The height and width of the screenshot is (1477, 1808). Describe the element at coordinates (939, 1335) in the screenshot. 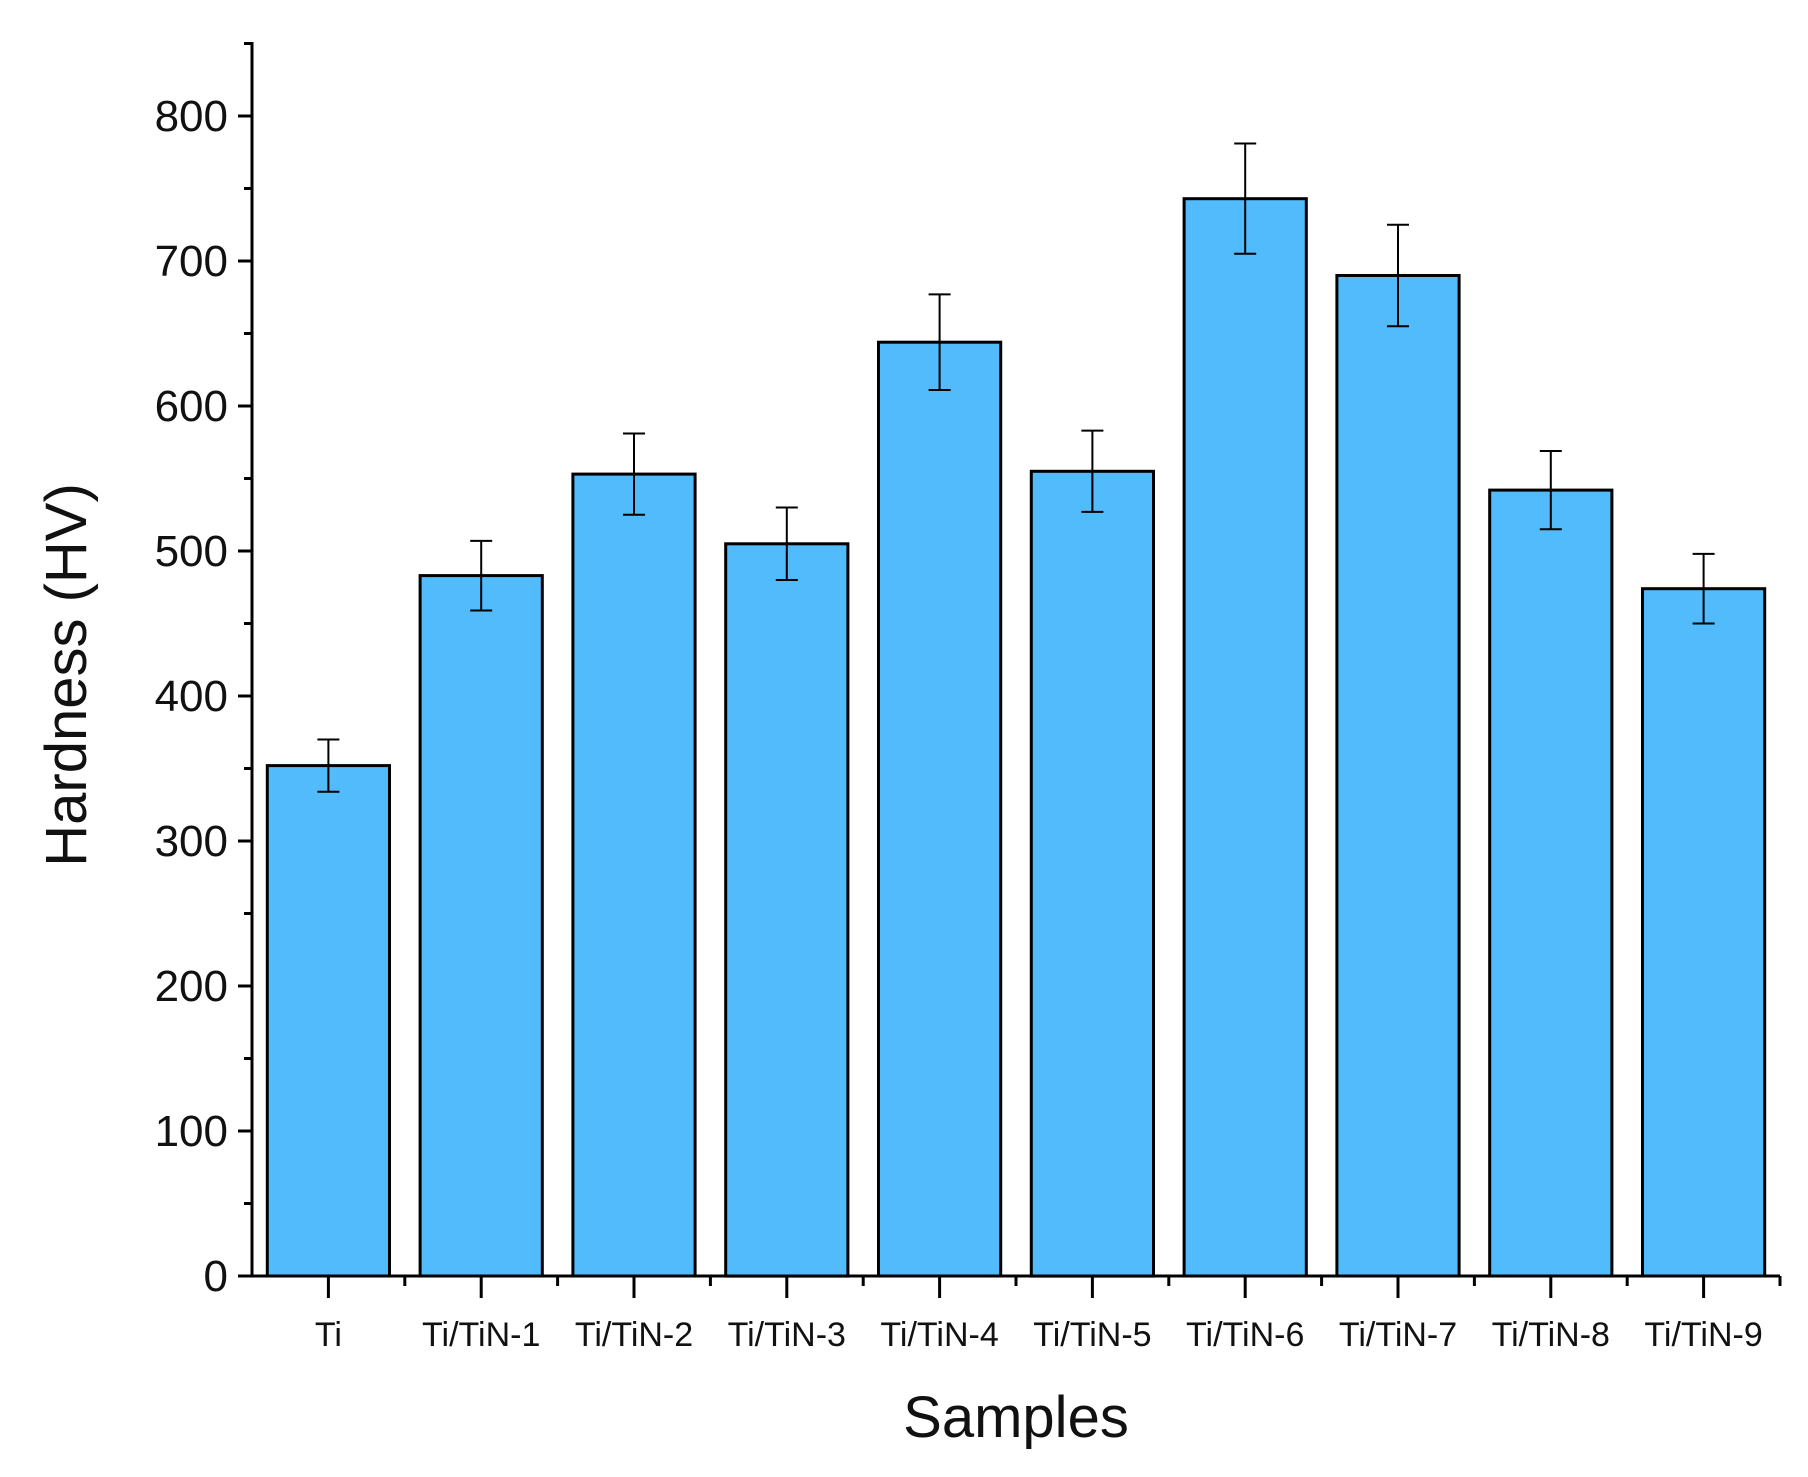

I see `x-tick-label: Ti/TiN-4` at that location.